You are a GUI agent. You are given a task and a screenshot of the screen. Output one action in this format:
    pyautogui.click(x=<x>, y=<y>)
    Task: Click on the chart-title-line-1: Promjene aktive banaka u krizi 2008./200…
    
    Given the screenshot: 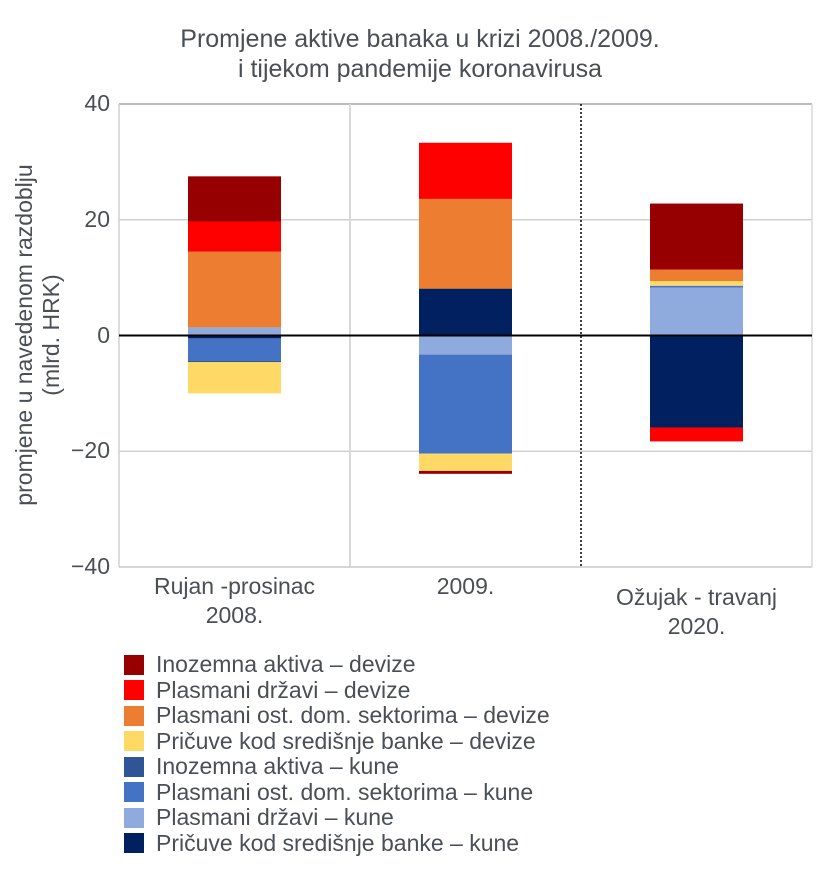 What is the action you would take?
    pyautogui.click(x=420, y=39)
    